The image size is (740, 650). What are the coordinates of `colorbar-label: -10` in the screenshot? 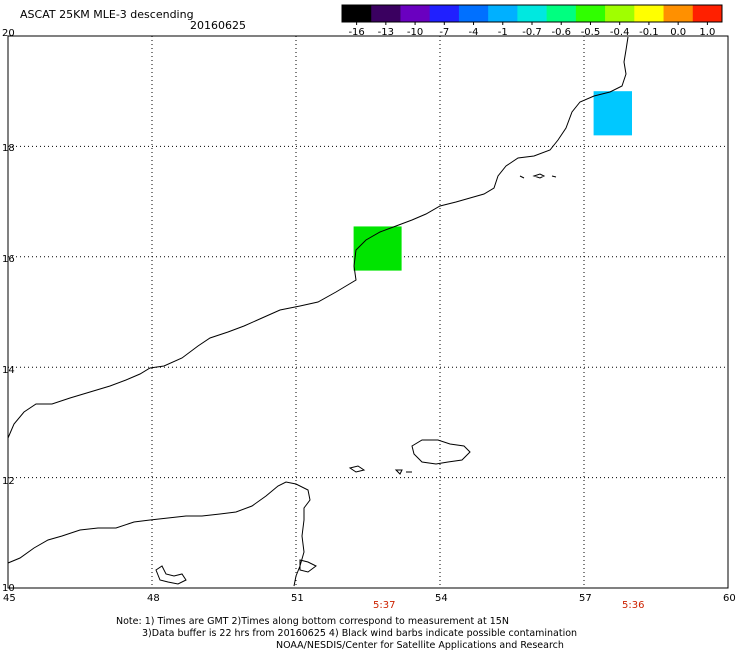 It's located at (415, 32).